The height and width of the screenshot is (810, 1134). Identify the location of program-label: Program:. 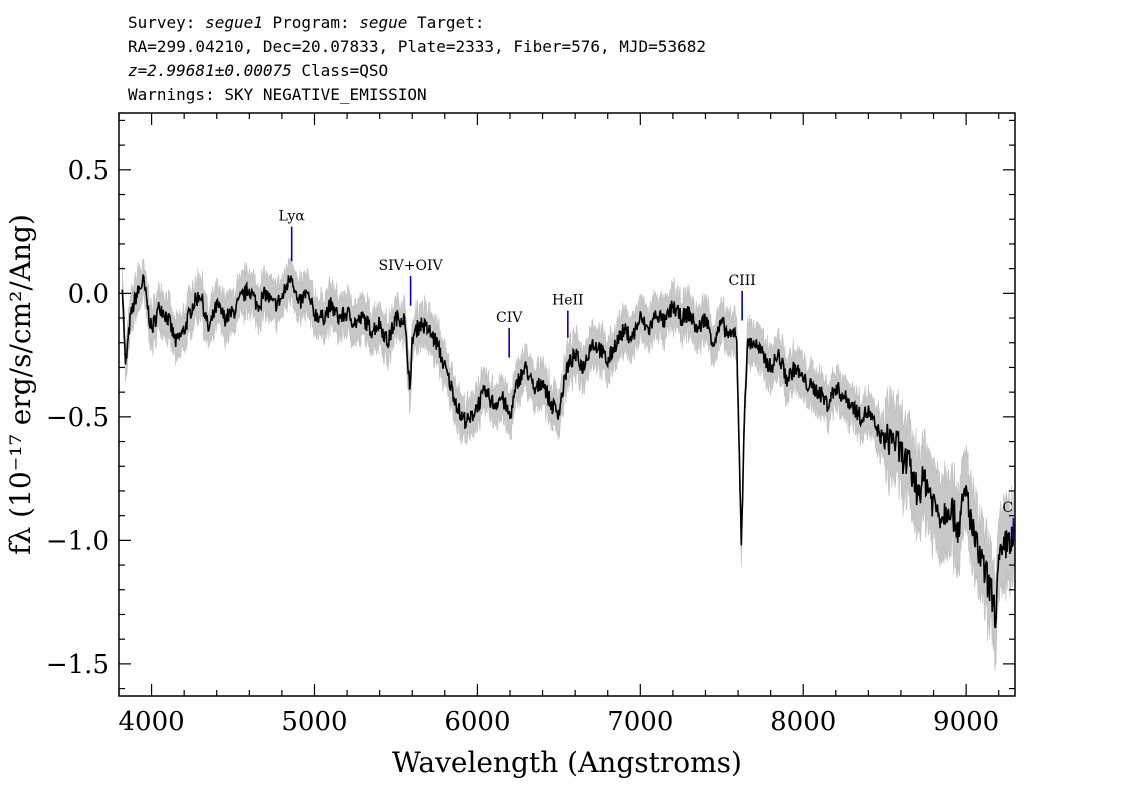
(311, 22).